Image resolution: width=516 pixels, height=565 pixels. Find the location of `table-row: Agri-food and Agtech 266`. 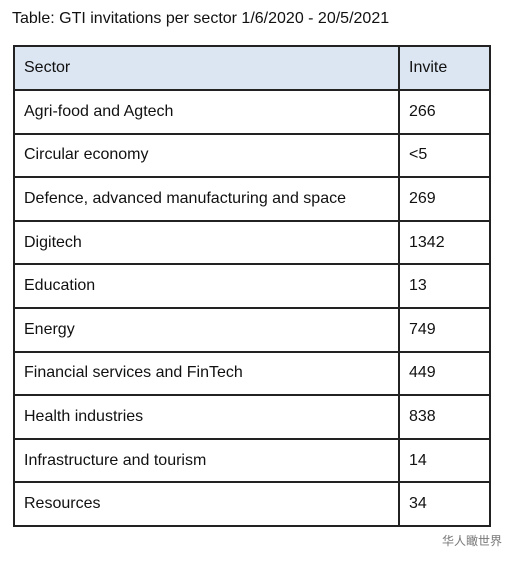

table-row: Agri-food and Agtech 266 is located at coordinates (252, 112).